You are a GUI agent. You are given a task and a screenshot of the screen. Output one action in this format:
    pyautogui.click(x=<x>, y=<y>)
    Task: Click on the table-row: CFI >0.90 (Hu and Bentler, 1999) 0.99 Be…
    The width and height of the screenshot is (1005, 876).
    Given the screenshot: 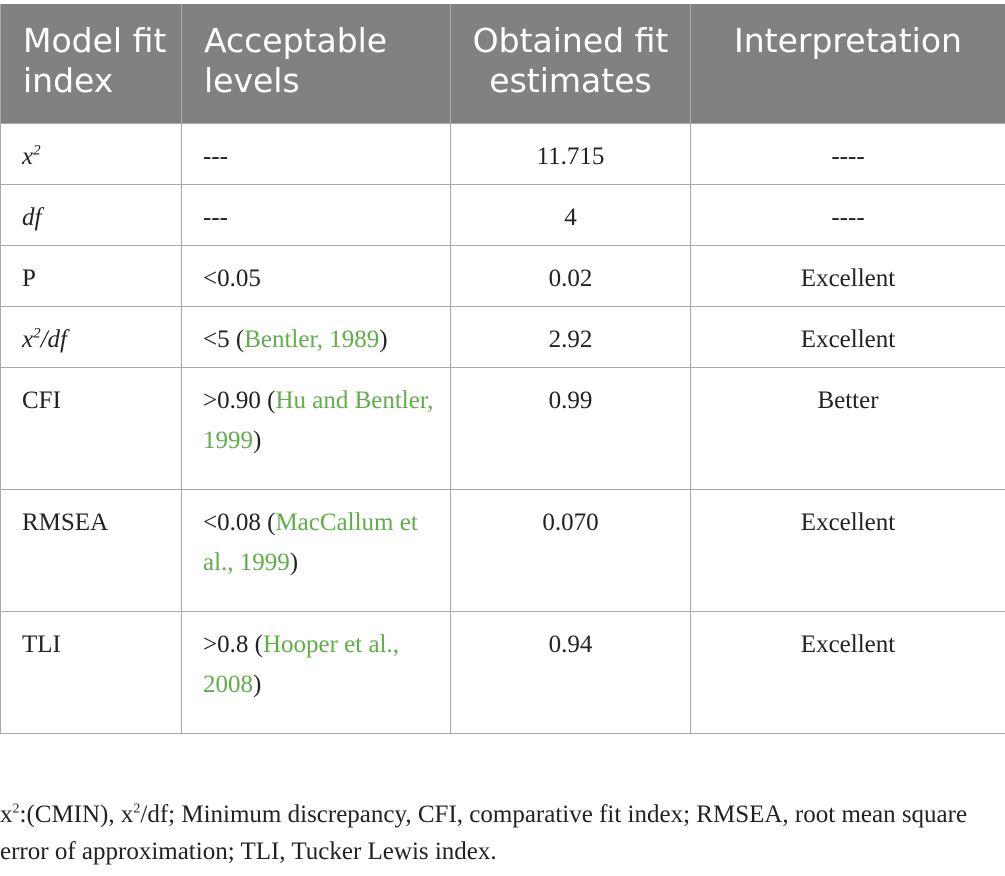 What is the action you would take?
    pyautogui.click(x=502, y=428)
    